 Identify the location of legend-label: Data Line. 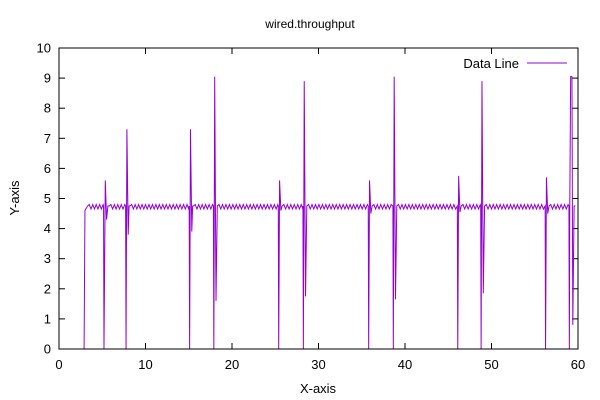
(491, 63).